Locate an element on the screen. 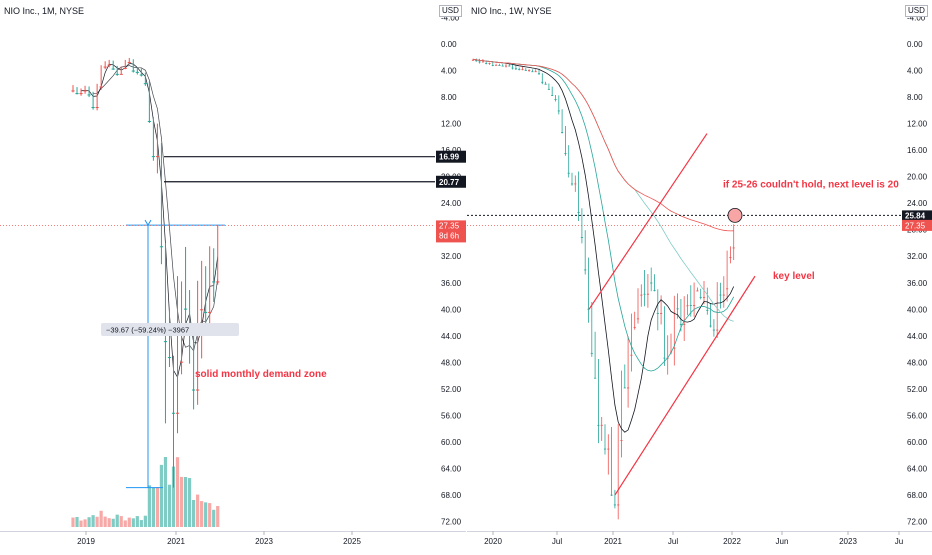 This screenshot has height=555, width=932. price-tick-label: 40.00 is located at coordinates (451, 309).